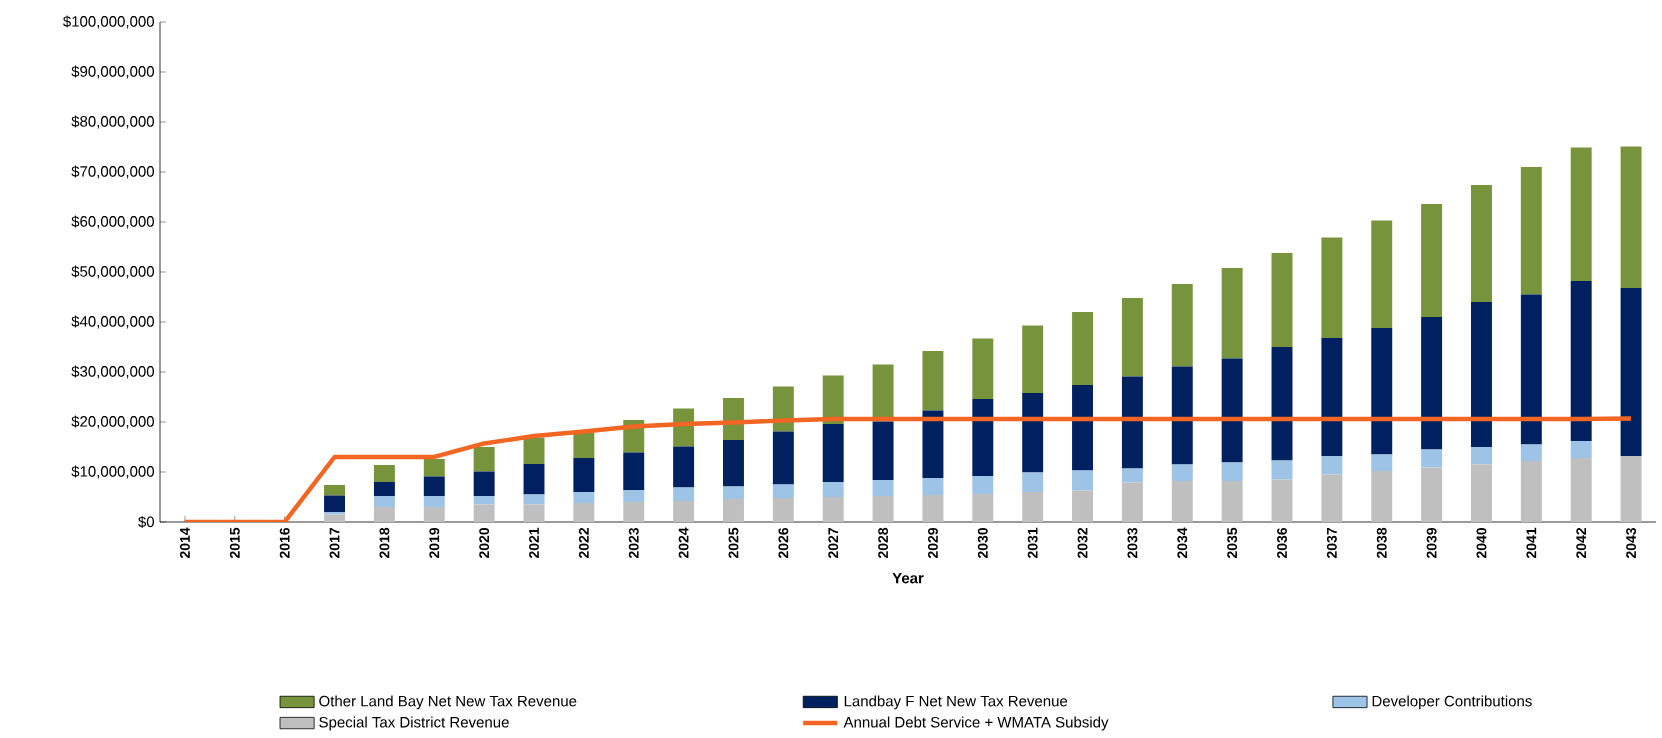 The image size is (1662, 738). Describe the element at coordinates (1381, 543) in the screenshot. I see `x-tick-label: 2038` at that location.